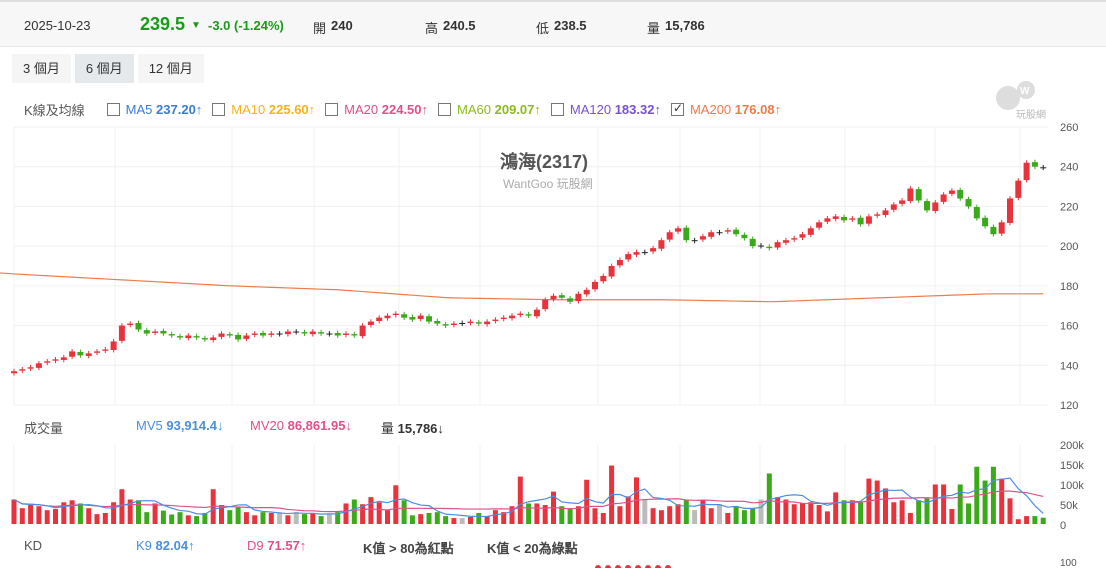 This screenshot has width=1106, height=569. Describe the element at coordinates (445, 109) in the screenshot. I see `ma60-checkbox` at that location.